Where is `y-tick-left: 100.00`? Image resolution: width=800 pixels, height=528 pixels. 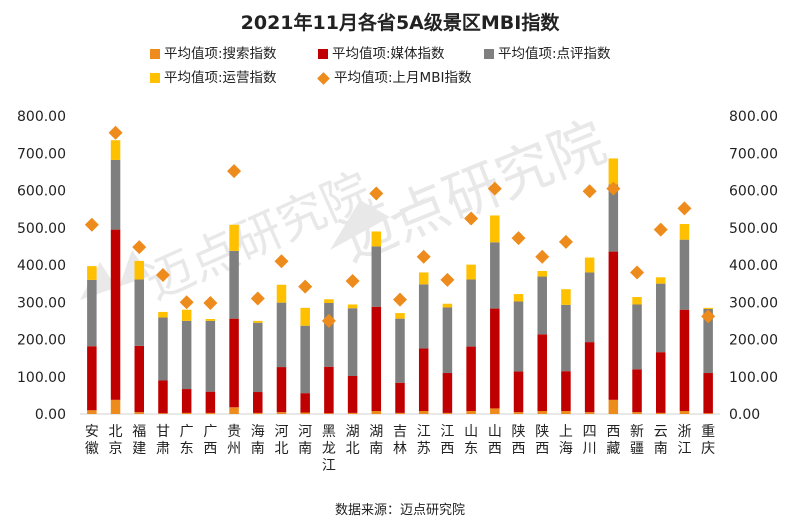 y-tick-left: 100.00 is located at coordinates (41, 378).